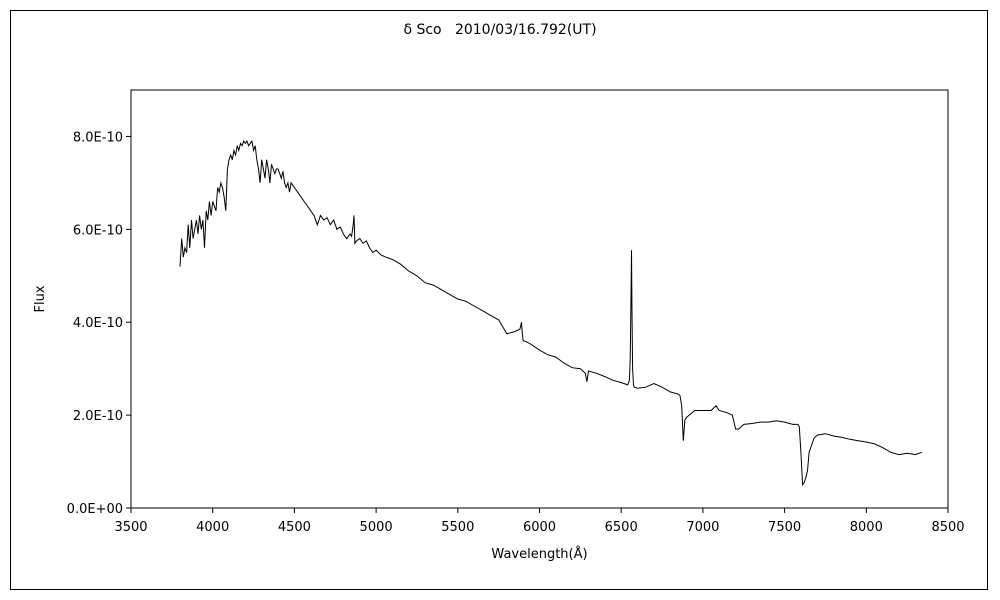  I want to click on y-tick-label: 0.0E+00, so click(95, 509).